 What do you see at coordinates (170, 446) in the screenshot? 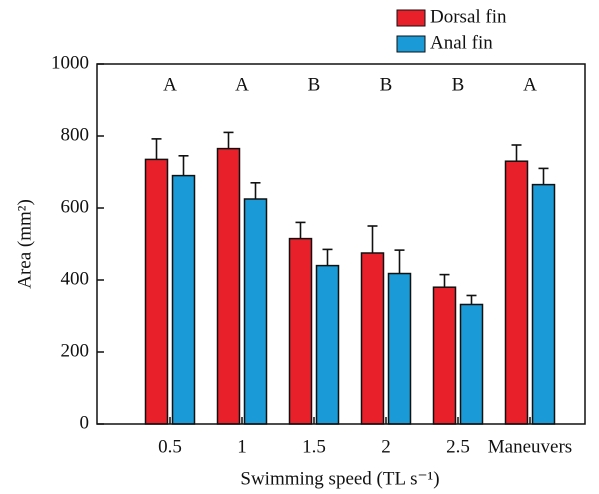
I see `x-tick-label: 0.5` at bounding box center [170, 446].